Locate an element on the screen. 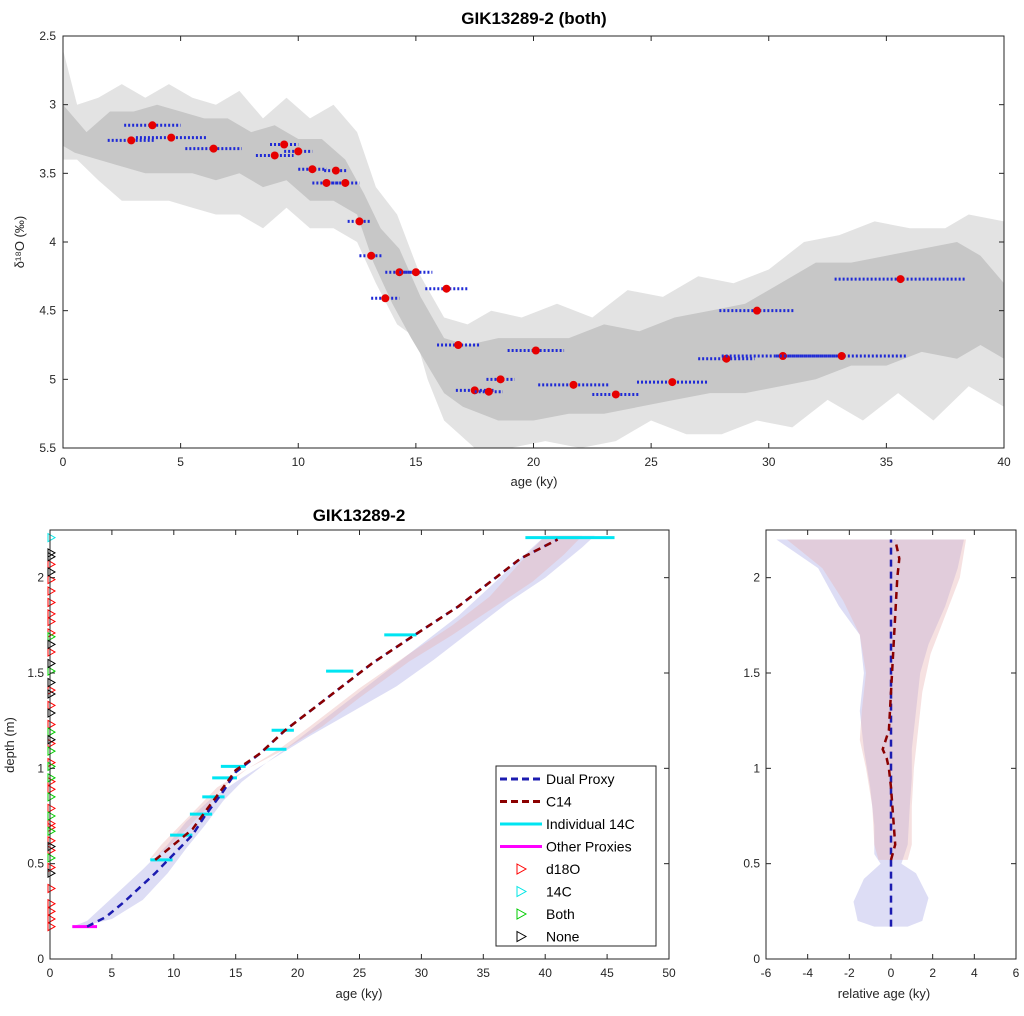 The image size is (1024, 1016). legend-label: C14 is located at coordinates (559, 802).